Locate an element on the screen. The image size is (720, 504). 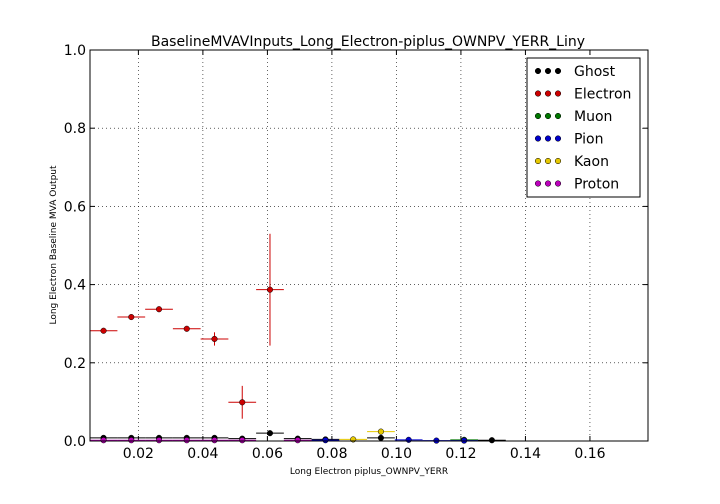
legend-box is located at coordinates (583, 127).